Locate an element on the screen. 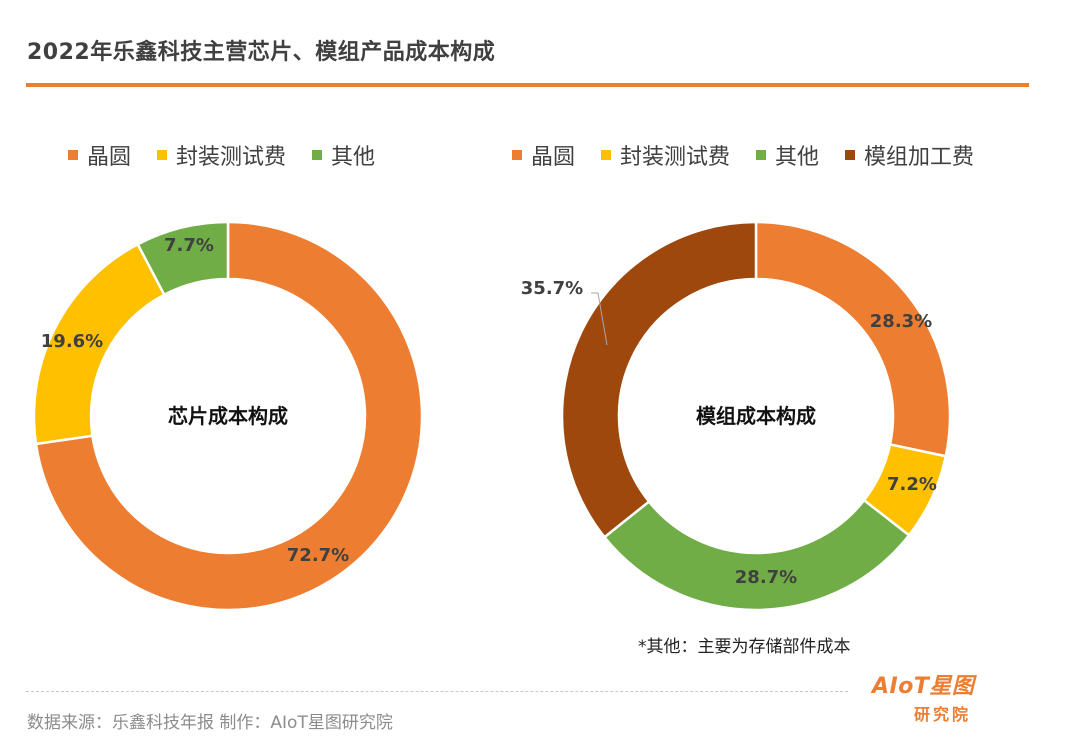 The height and width of the screenshot is (744, 1080). data-label-other: 28.7% is located at coordinates (766, 577).